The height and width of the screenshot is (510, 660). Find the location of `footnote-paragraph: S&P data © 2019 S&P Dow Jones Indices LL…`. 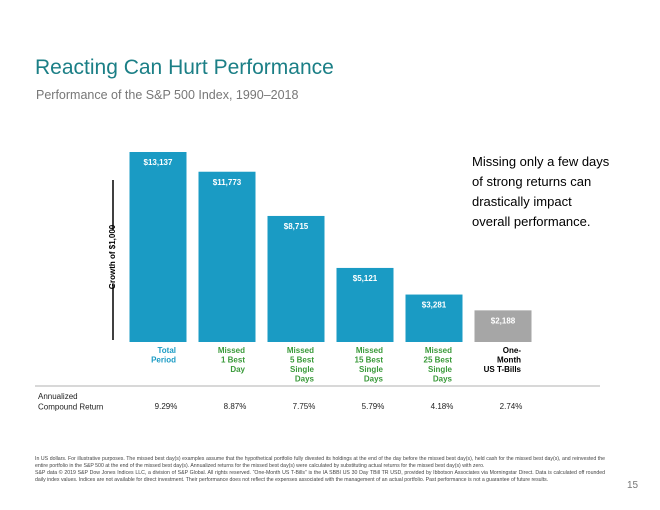

footnote-paragraph: S&P data © 2019 S&P Dow Jones Indices LL… is located at coordinates (320, 476).